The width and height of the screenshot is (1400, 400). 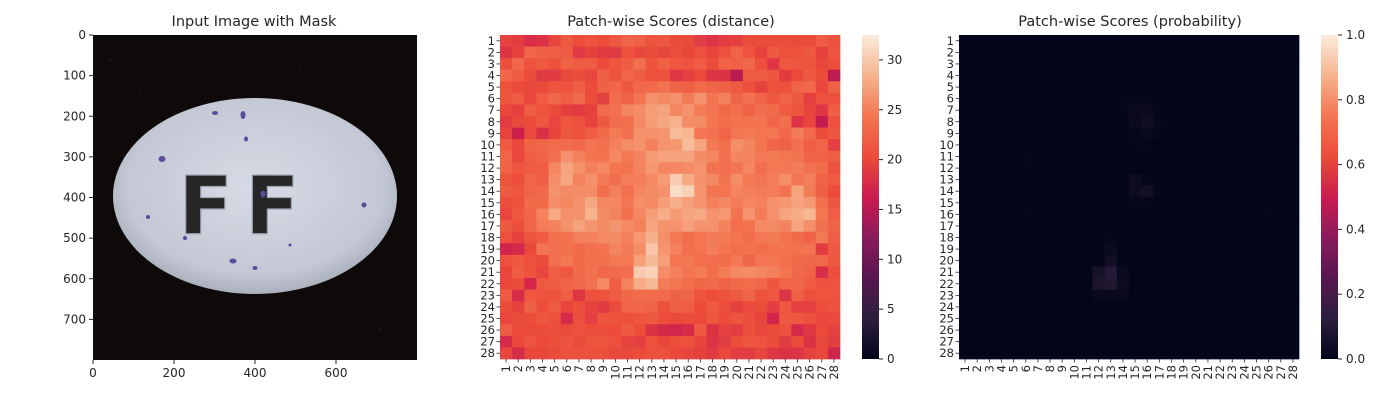 What do you see at coordinates (487, 295) in the screenshot?
I see `distance-y-tick-label: 23` at bounding box center [487, 295].